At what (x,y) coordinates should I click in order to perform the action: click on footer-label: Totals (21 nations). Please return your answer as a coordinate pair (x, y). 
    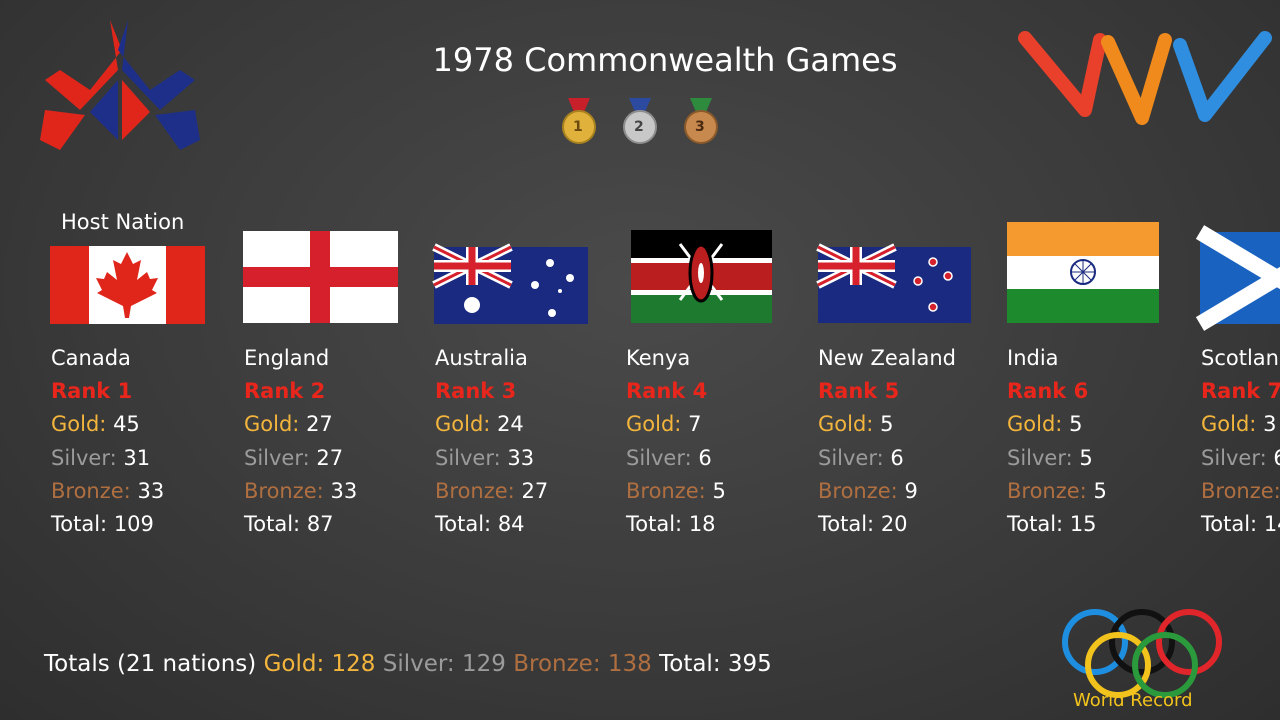
    Looking at the image, I should click on (150, 664).